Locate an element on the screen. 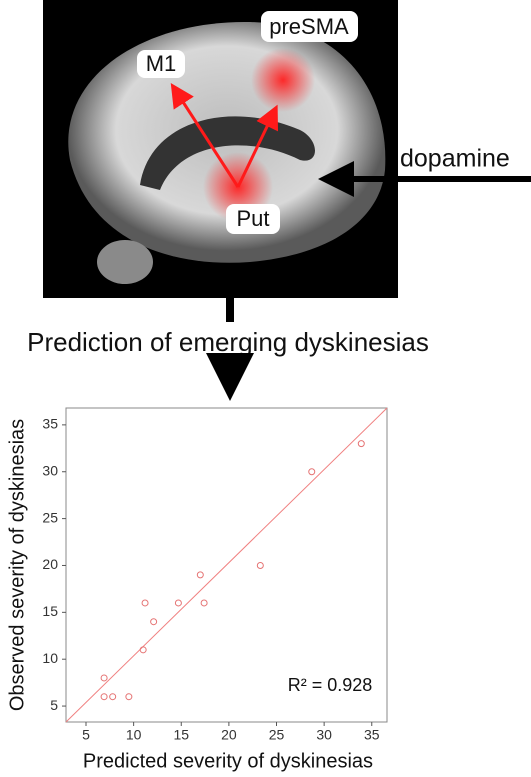 The image size is (531, 777). y-tick-label: 30 is located at coordinates (50, 470).